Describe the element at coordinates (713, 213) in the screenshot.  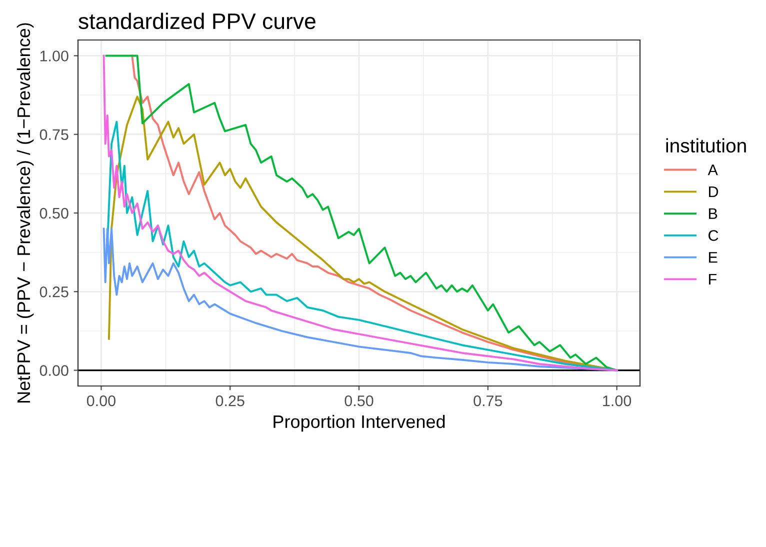
I see `legend-label: B` at that location.